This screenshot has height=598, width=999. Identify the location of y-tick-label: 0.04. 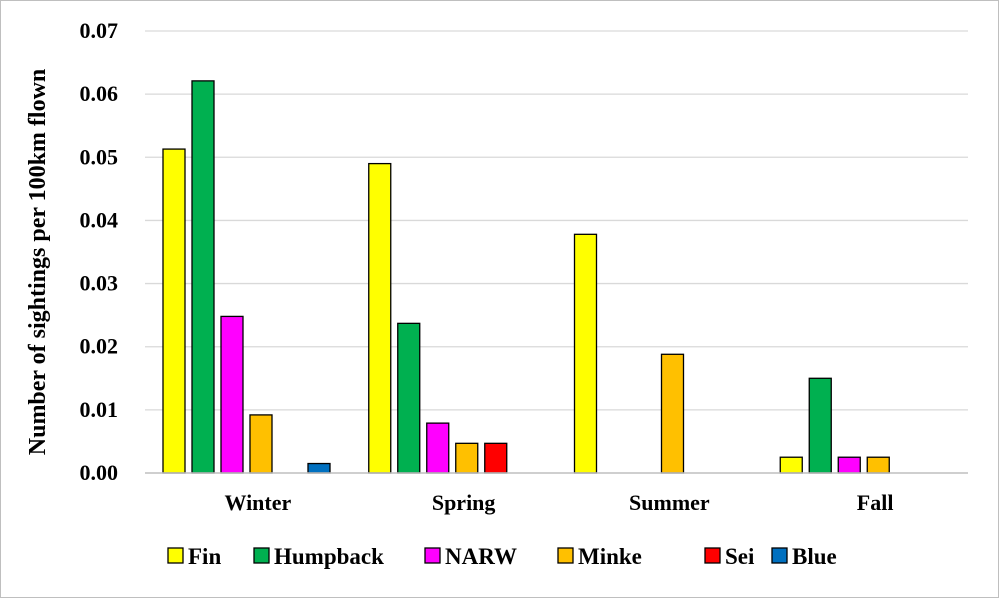
(99, 219).